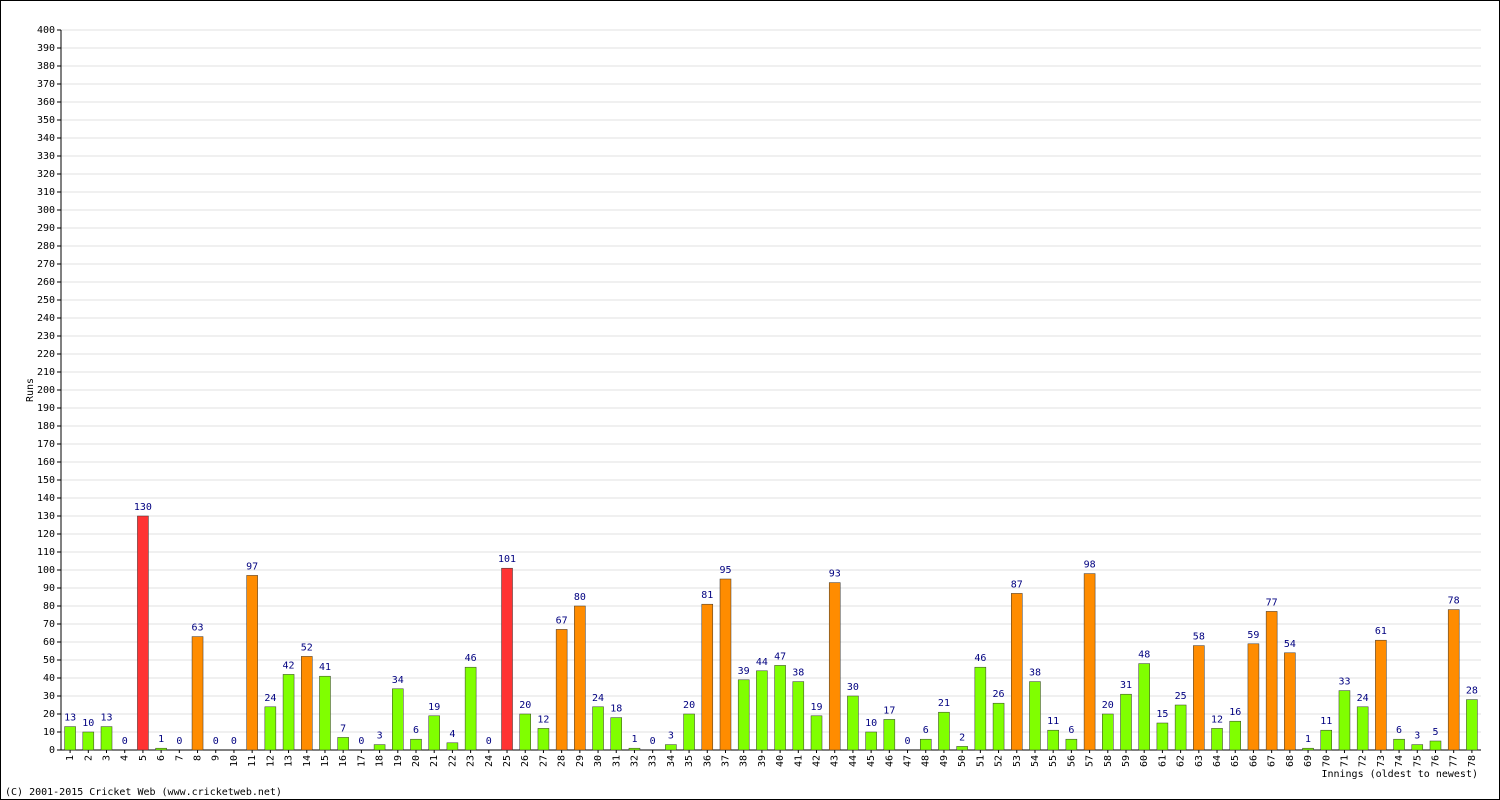 This screenshot has height=800, width=1500. Describe the element at coordinates (1181, 761) in the screenshot. I see `x-tick-label: 62` at that location.